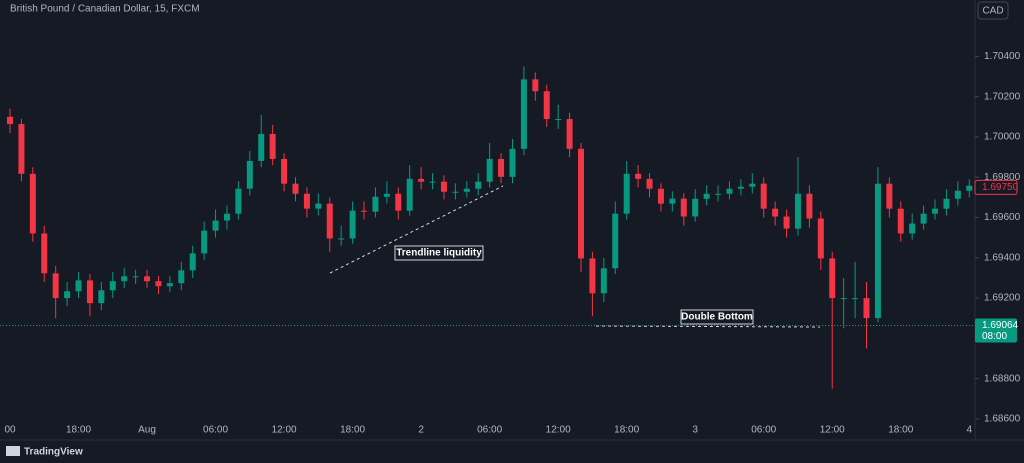 The width and height of the screenshot is (1024, 463). I want to click on currency: CAD, so click(992, 11).